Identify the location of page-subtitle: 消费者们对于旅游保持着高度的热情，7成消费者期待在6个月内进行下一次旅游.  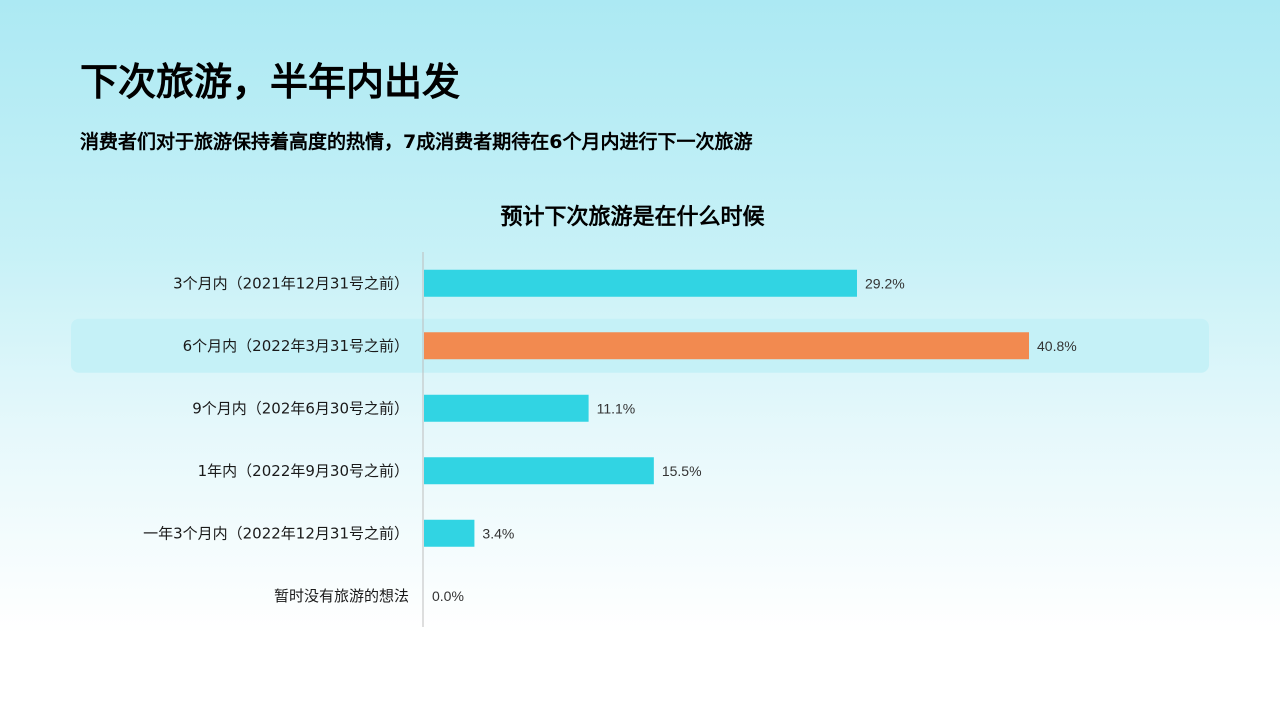
(416, 142).